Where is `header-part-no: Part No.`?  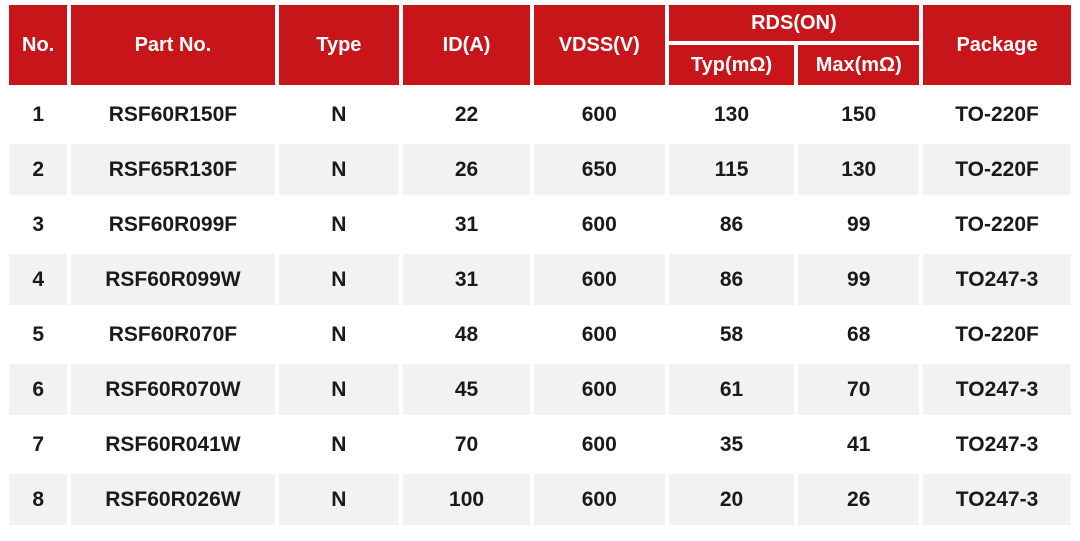 header-part-no: Part No. is located at coordinates (173, 45).